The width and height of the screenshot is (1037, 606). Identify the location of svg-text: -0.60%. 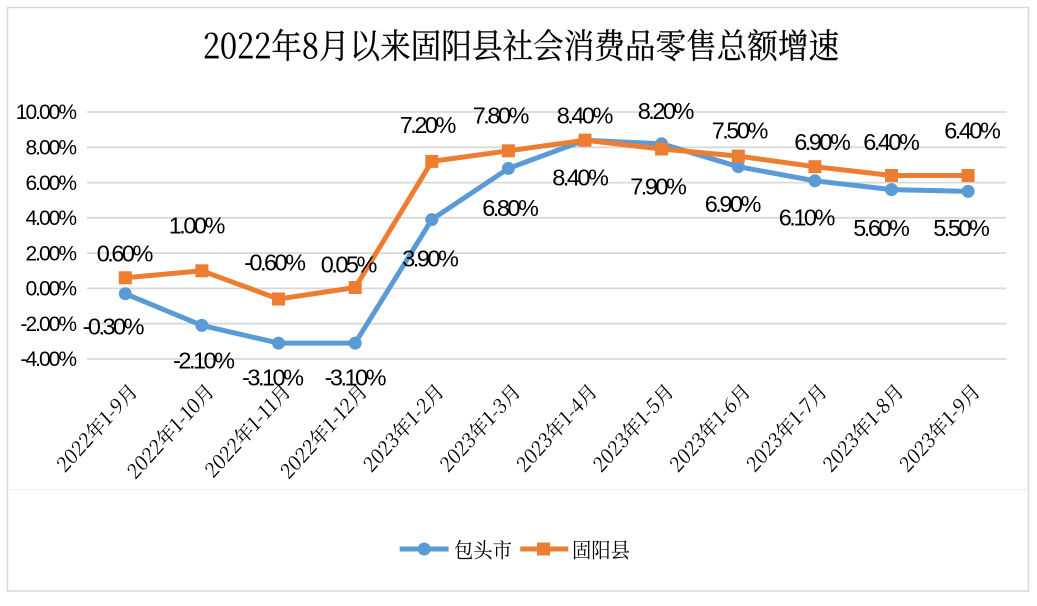
(275, 263).